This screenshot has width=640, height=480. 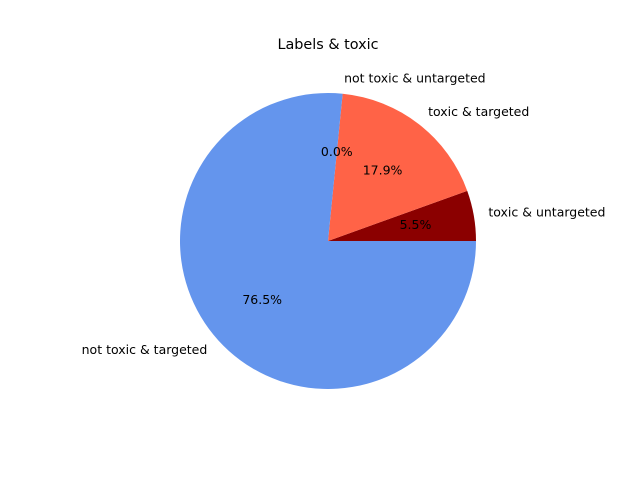 I want to click on slice-label: not toxic & untargeted, so click(x=415, y=77).